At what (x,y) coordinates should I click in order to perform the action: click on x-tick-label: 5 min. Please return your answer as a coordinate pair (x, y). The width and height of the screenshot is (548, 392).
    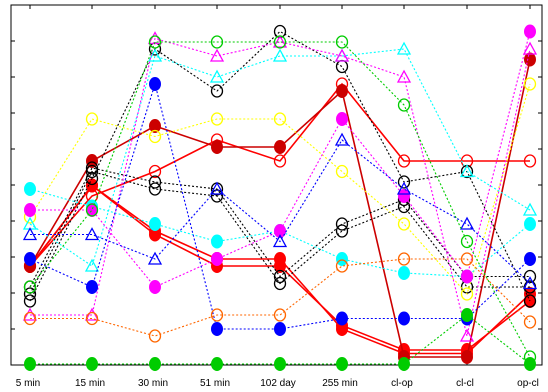
    Looking at the image, I should click on (28, 383).